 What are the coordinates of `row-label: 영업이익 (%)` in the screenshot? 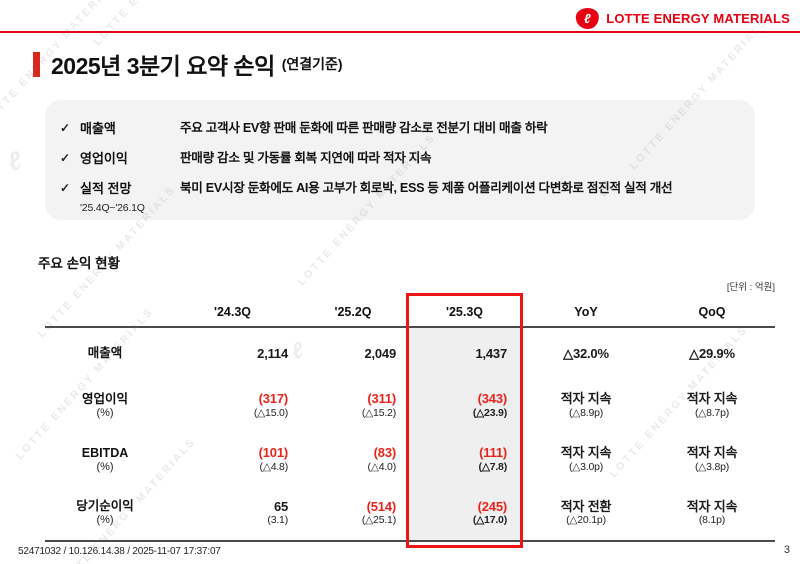 It's located at (104, 405).